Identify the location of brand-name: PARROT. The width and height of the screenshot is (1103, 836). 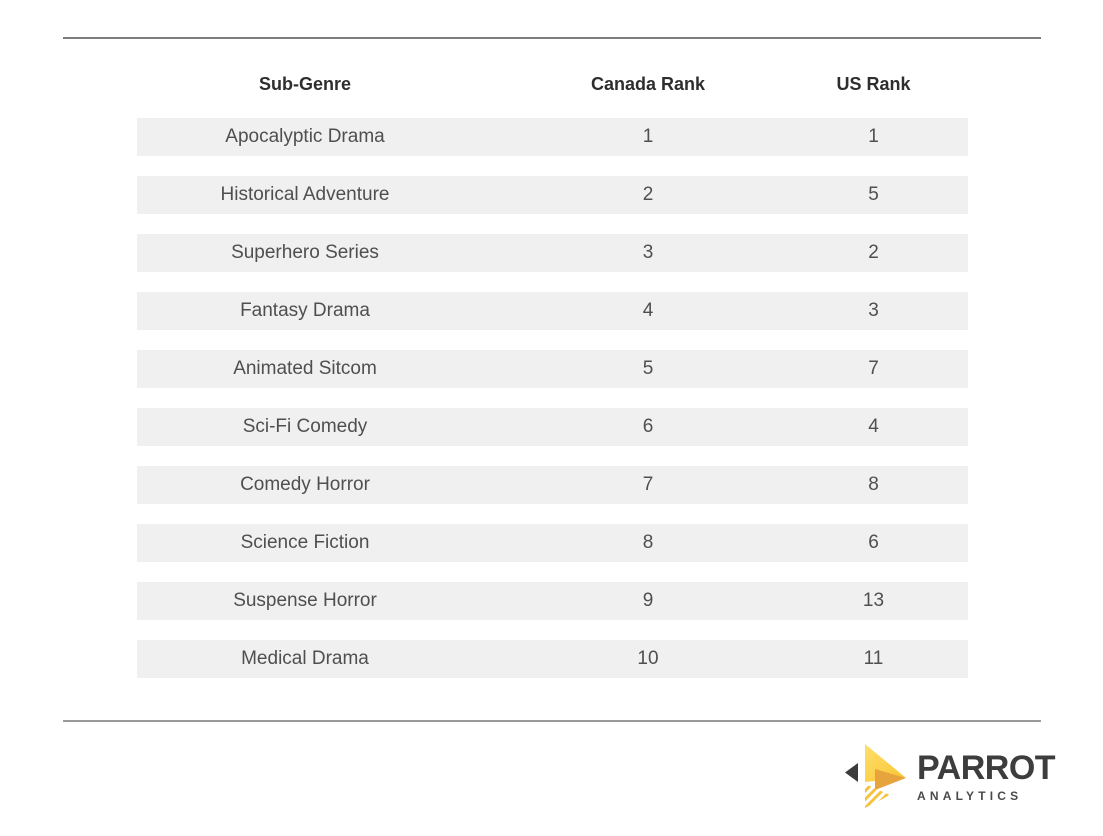
(986, 768).